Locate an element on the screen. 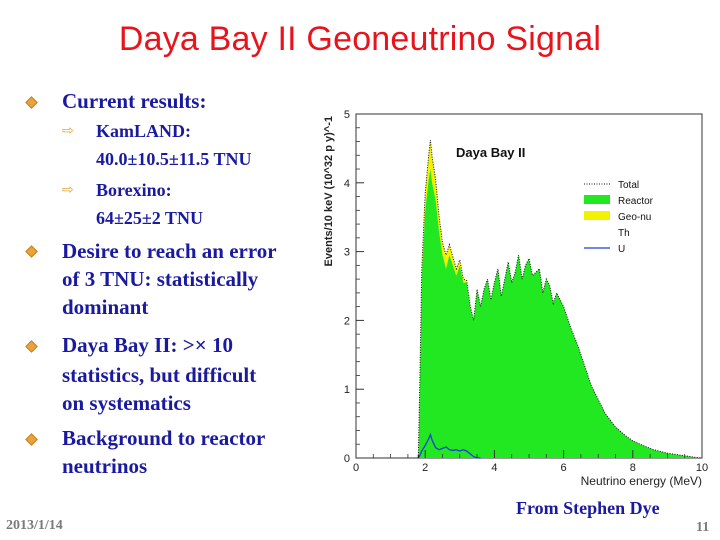 Image resolution: width=720 pixels, height=540 pixels. bullet-desire-line1: Desire to reach an error is located at coordinates (169, 251).